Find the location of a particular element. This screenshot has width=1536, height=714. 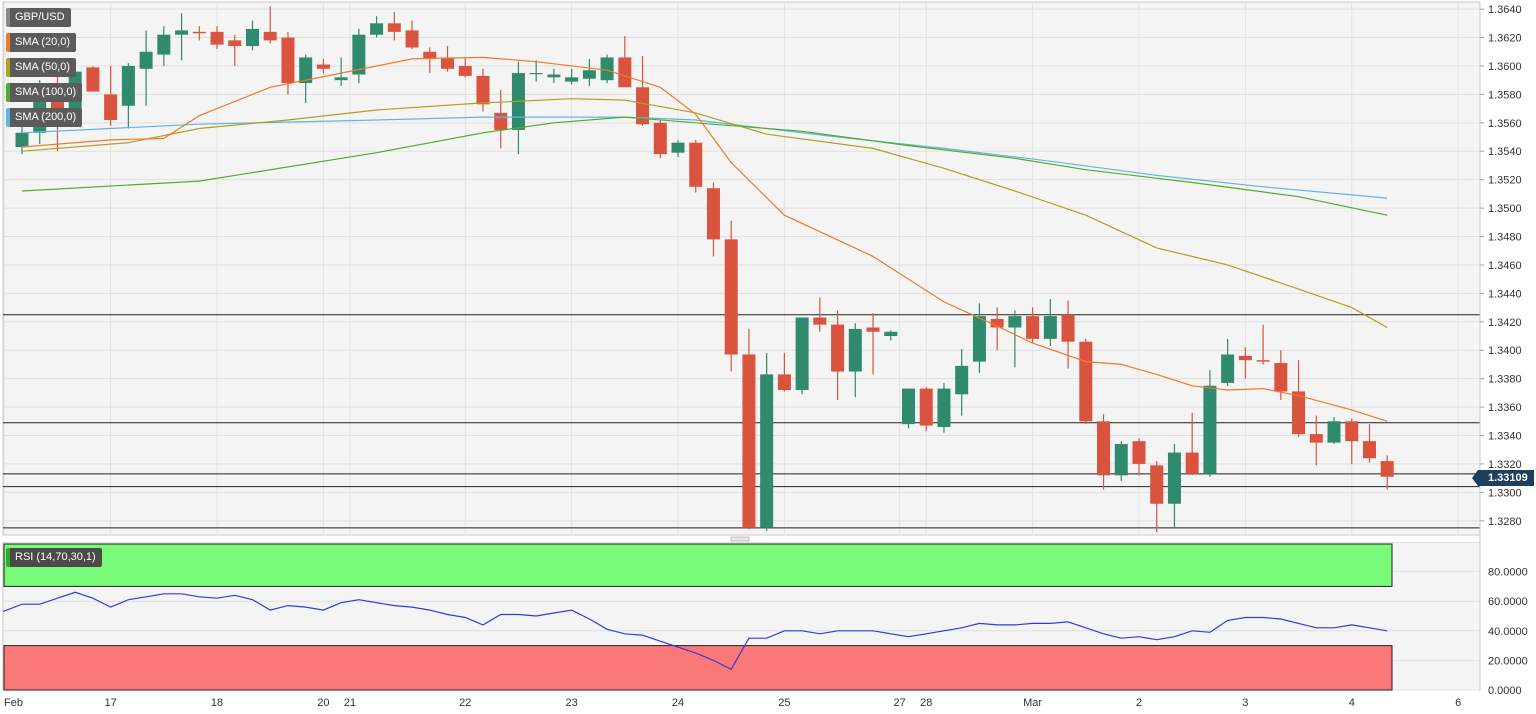

price-tick-label: 1.3380 is located at coordinates (1505, 380).